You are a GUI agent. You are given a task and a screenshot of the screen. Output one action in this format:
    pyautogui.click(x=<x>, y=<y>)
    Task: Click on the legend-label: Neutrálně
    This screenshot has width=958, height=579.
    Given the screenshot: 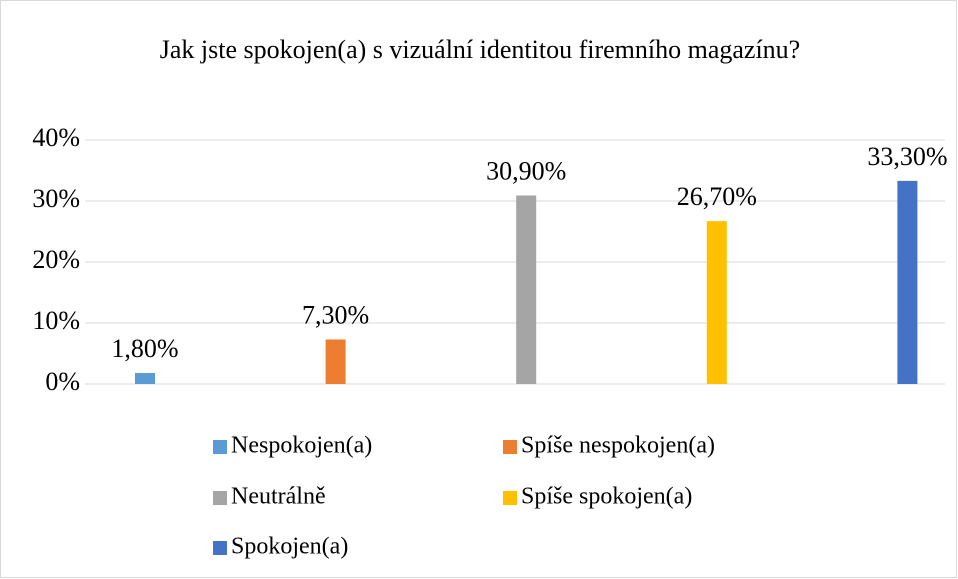 What is the action you would take?
    pyautogui.click(x=278, y=497)
    